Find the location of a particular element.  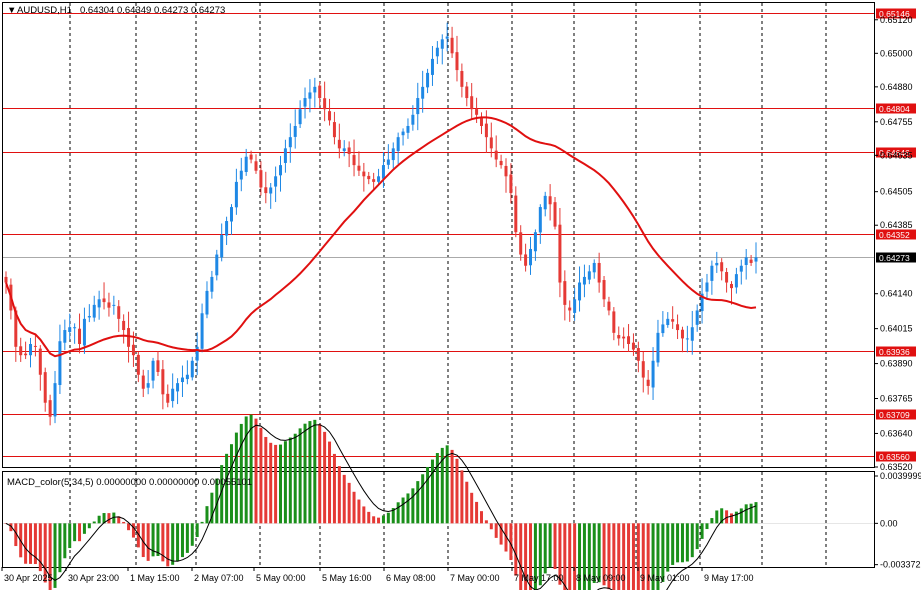

level-label: 0.63936 is located at coordinates (894, 352).